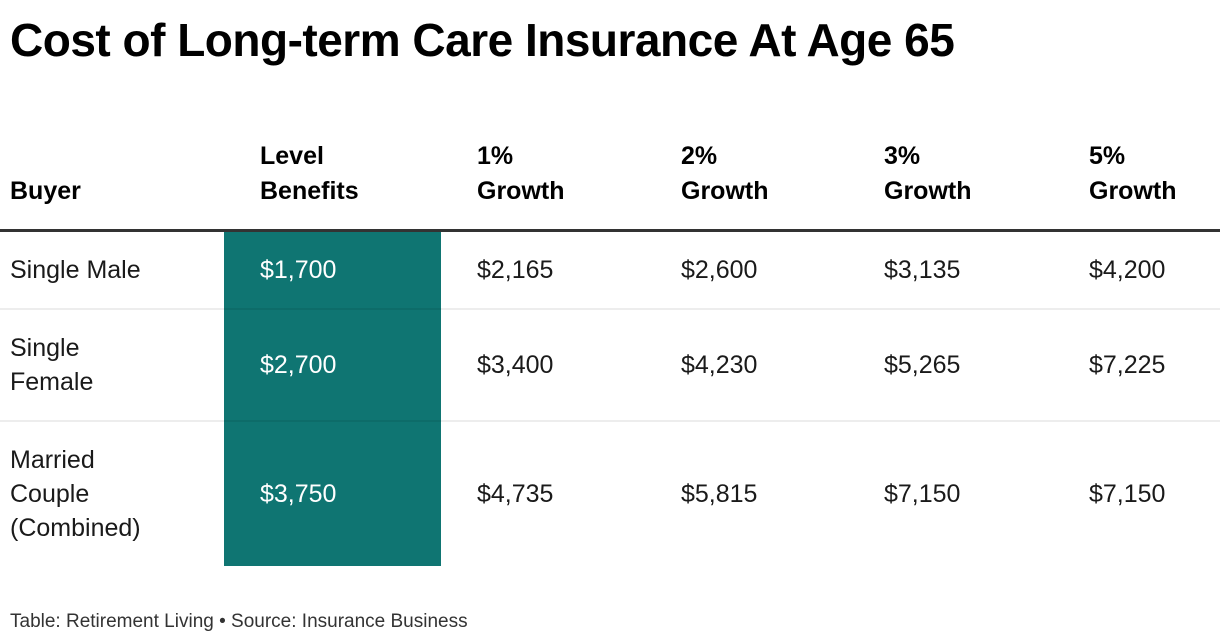 This screenshot has width=1220, height=640. I want to click on buyer-line: (Combined), so click(75, 527).